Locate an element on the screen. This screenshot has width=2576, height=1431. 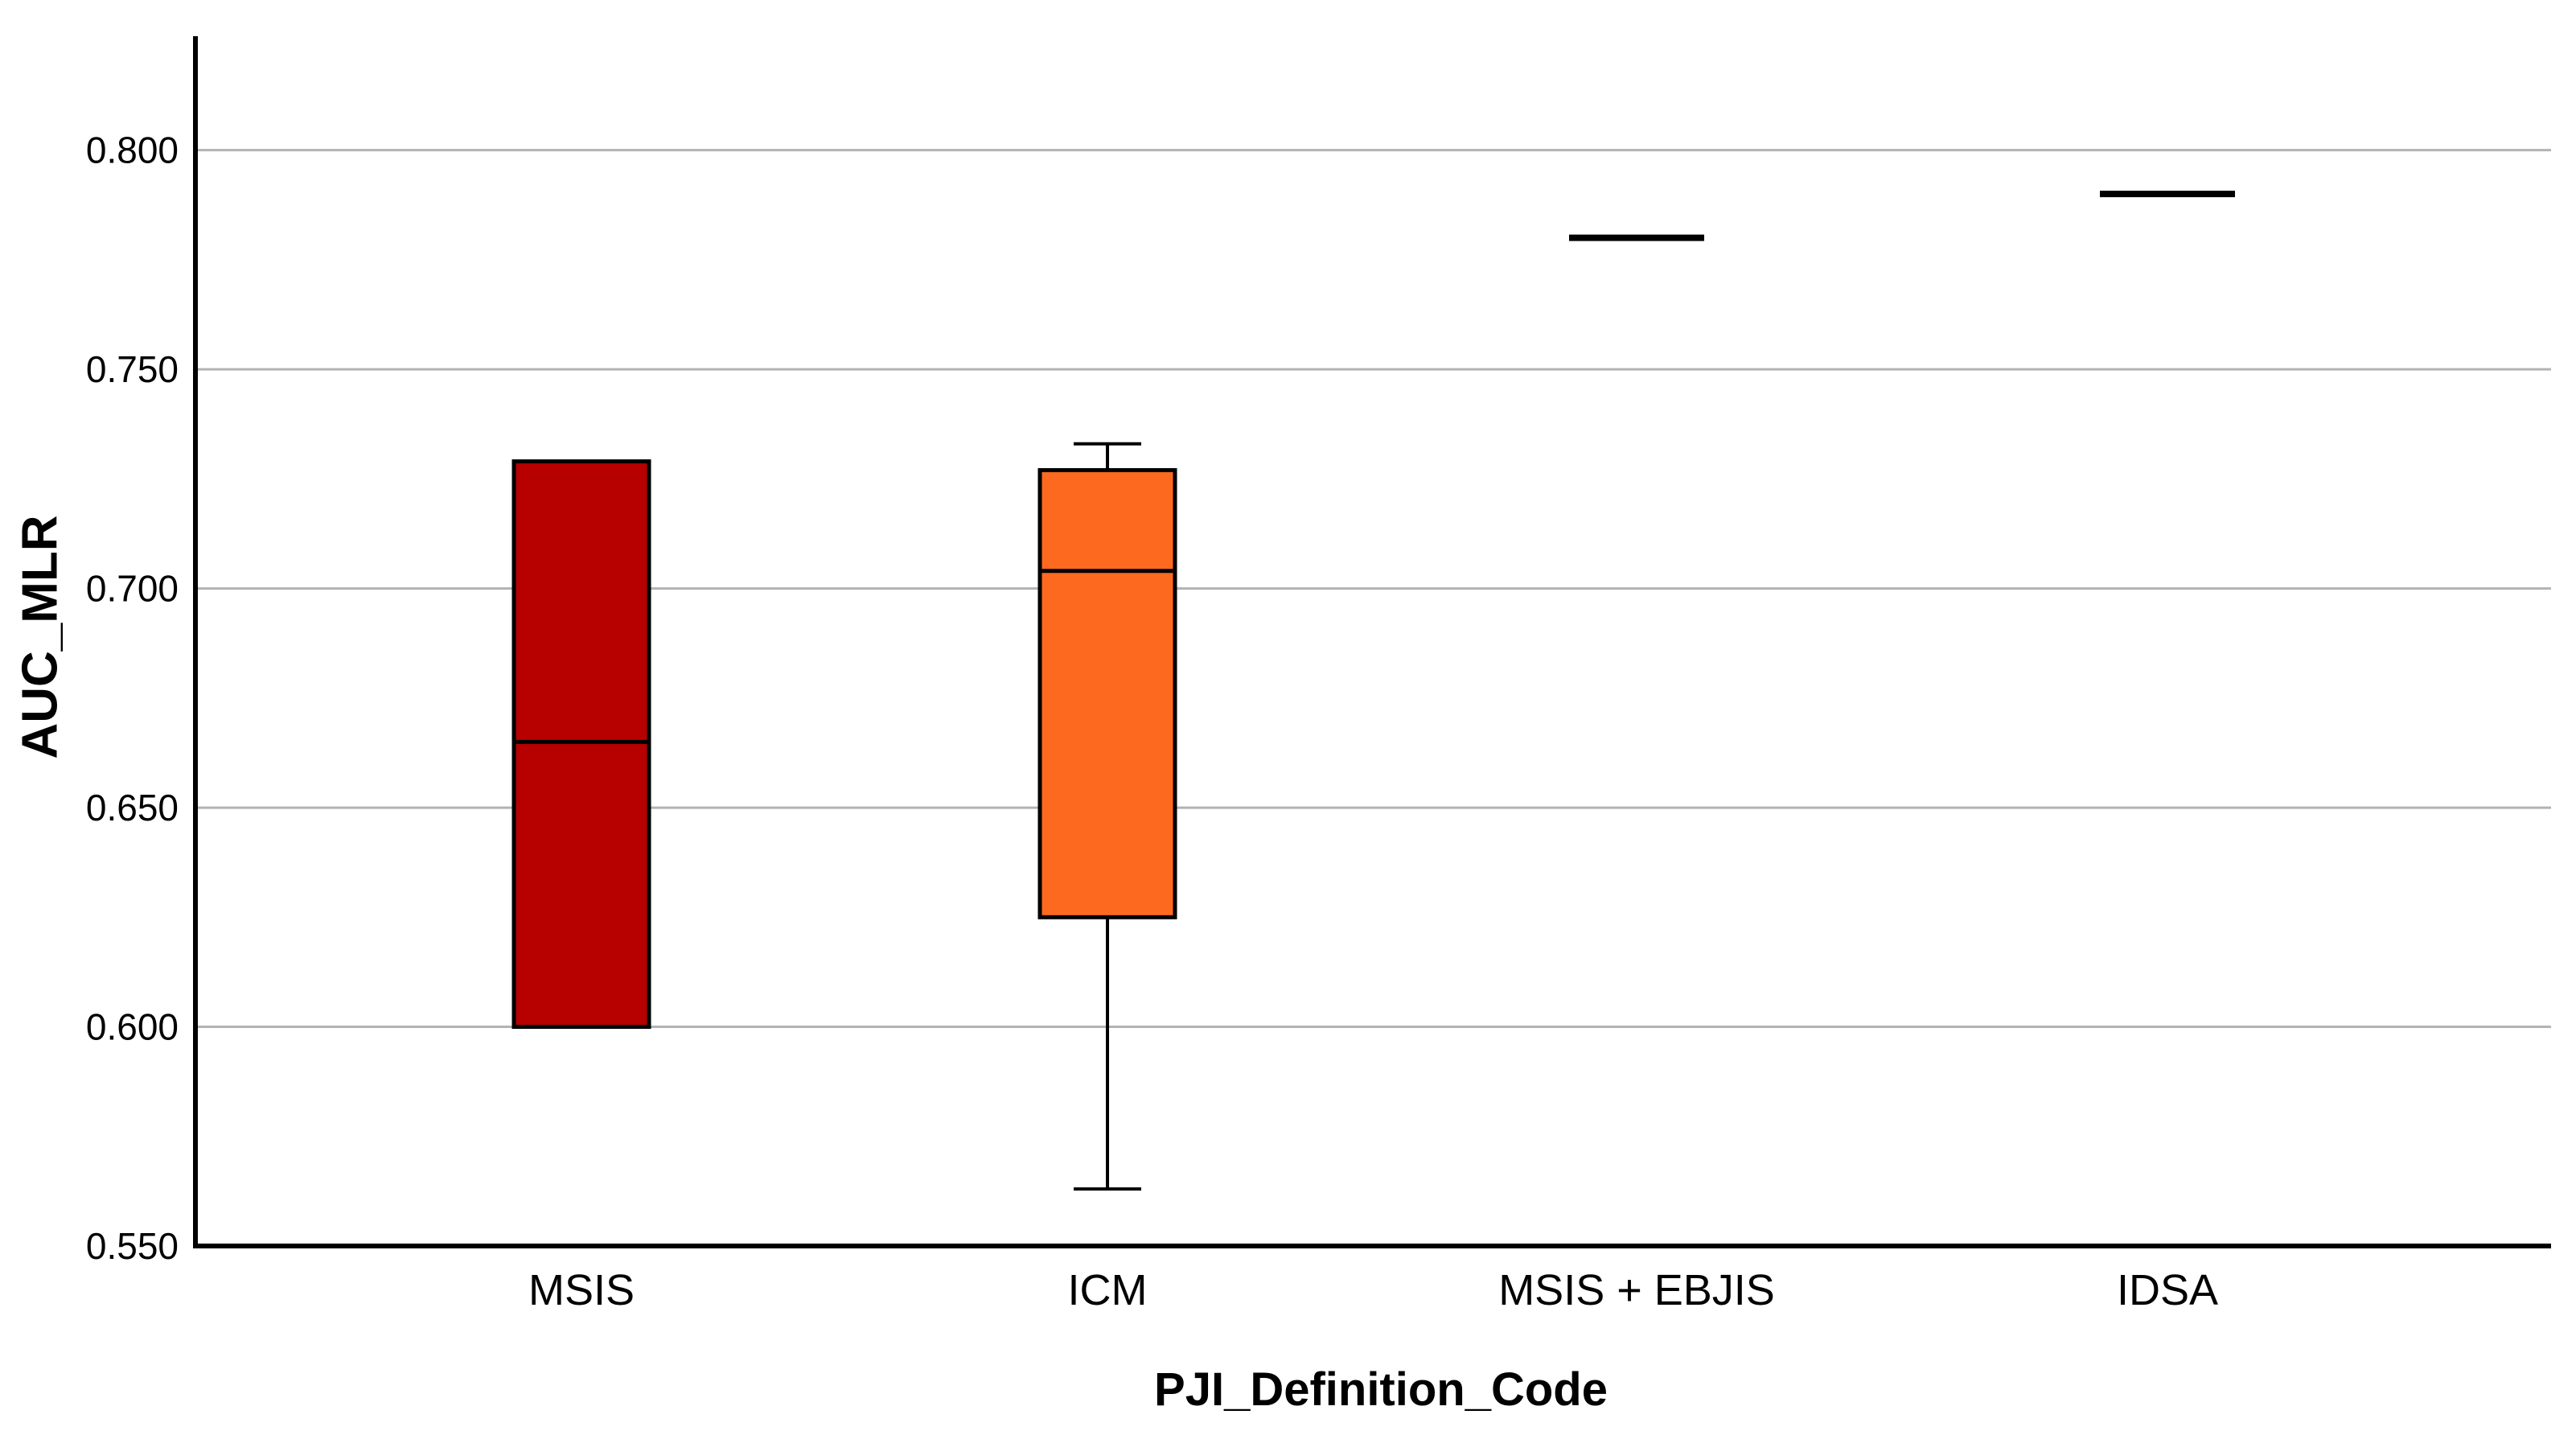
y-tick-label-0.650: 0.650 is located at coordinates (132, 808).